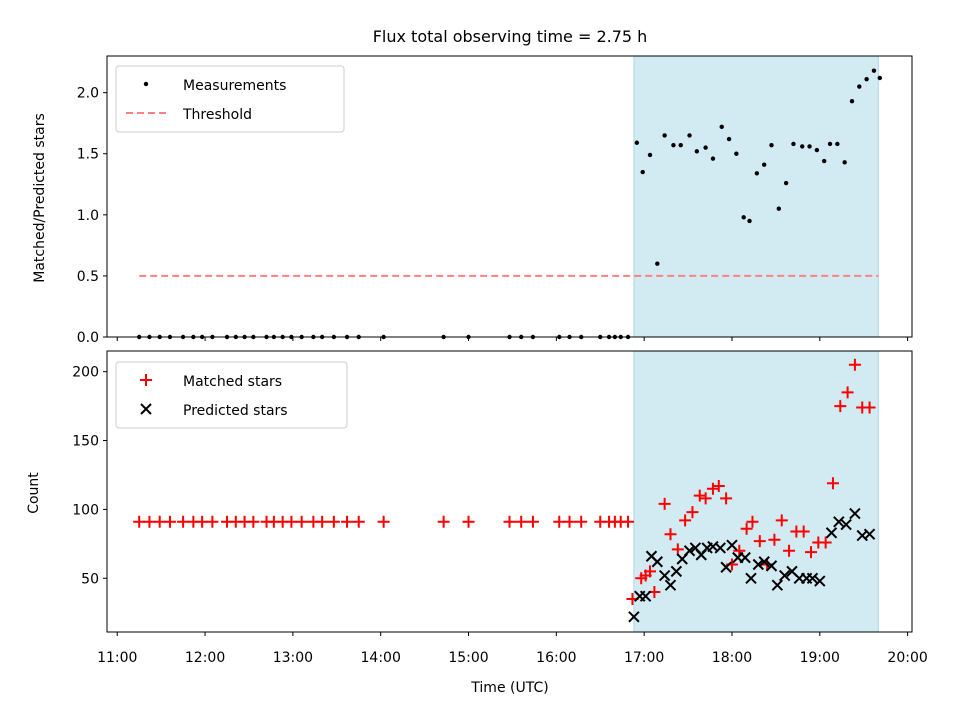 Image resolution: width=960 pixels, height=720 pixels. What do you see at coordinates (820, 658) in the screenshot?
I see `x-tick-label: 19:00` at bounding box center [820, 658].